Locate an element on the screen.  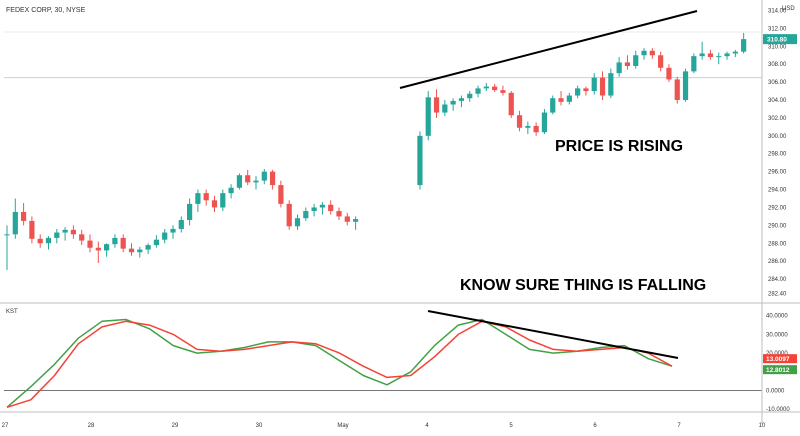
currency-label: USD is located at coordinates (788, 9).